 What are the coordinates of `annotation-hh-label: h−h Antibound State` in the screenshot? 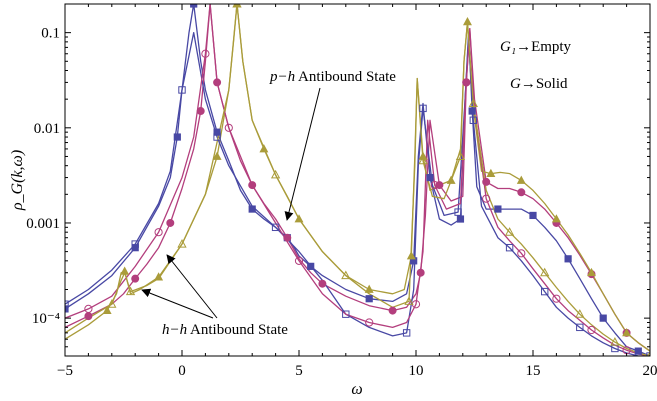 It's located at (225, 330).